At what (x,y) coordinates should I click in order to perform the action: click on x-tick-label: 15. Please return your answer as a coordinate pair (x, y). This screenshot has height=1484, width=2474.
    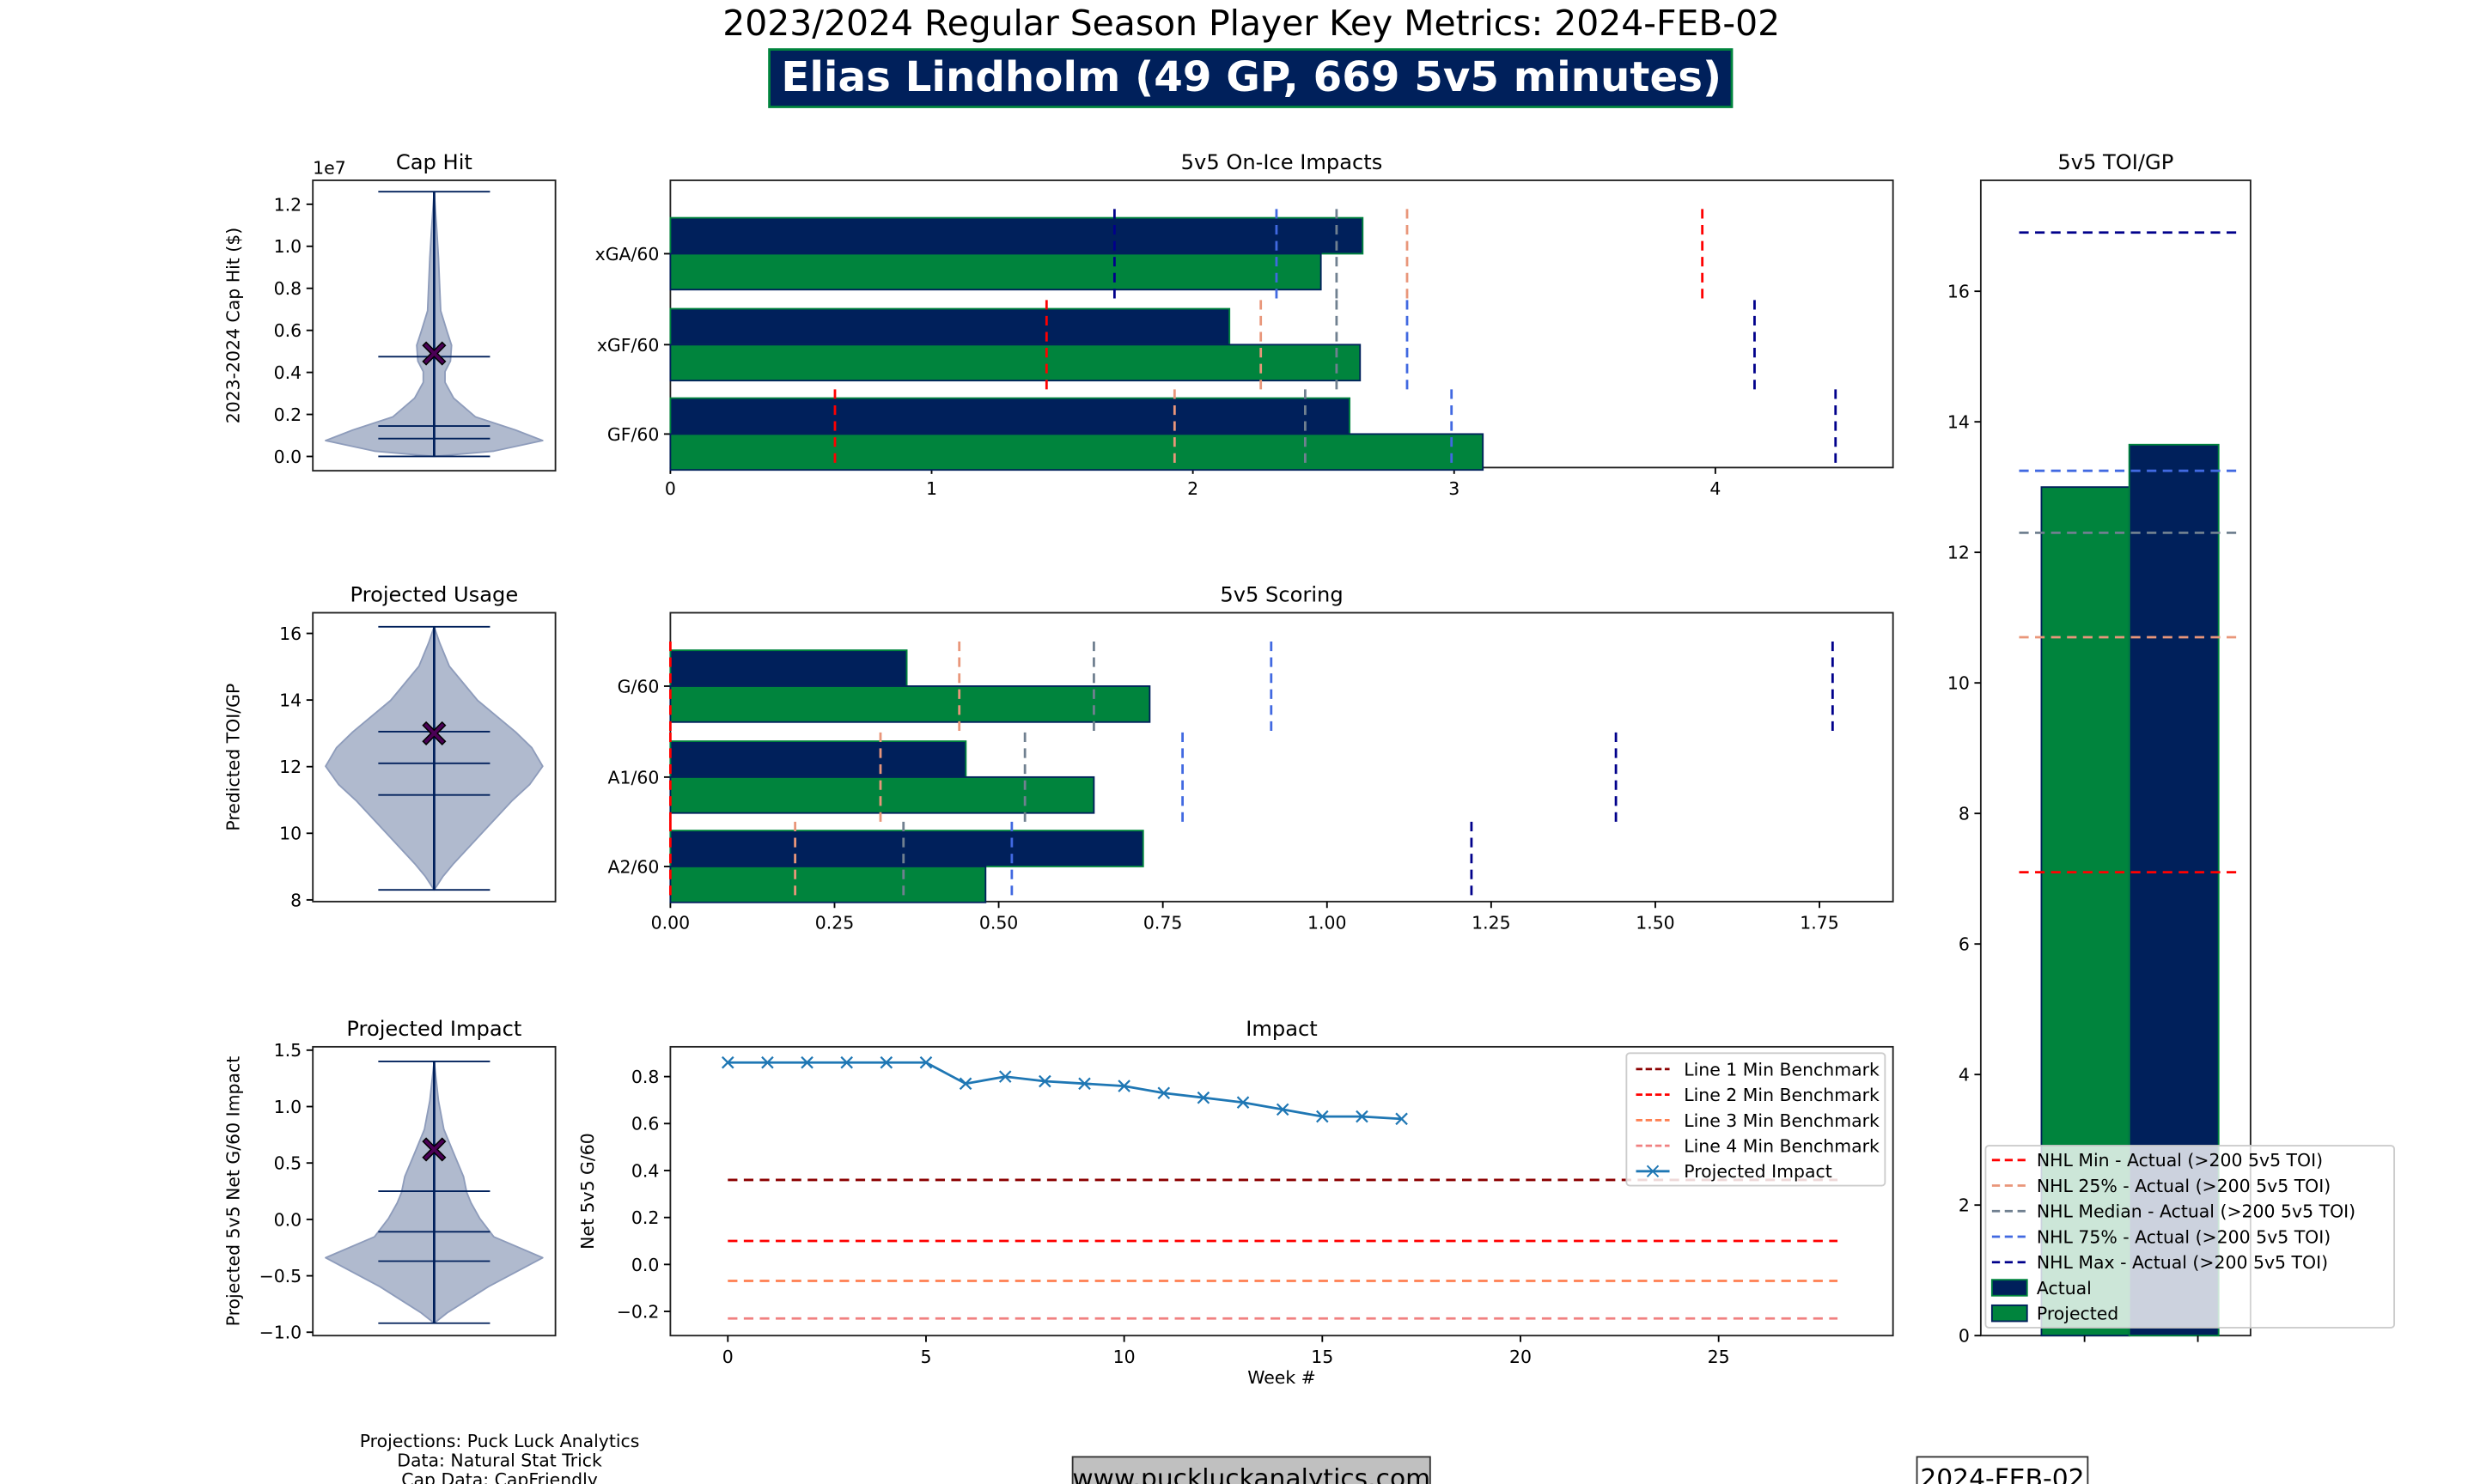
    Looking at the image, I should click on (1322, 1357).